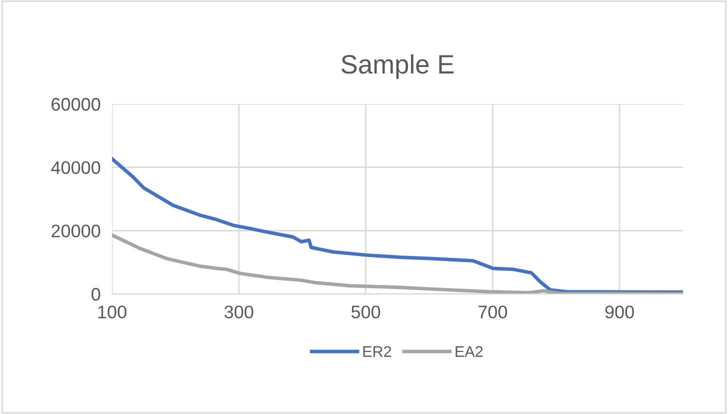 This screenshot has width=728, height=414. I want to click on chart-title: Sample E, so click(398, 66).